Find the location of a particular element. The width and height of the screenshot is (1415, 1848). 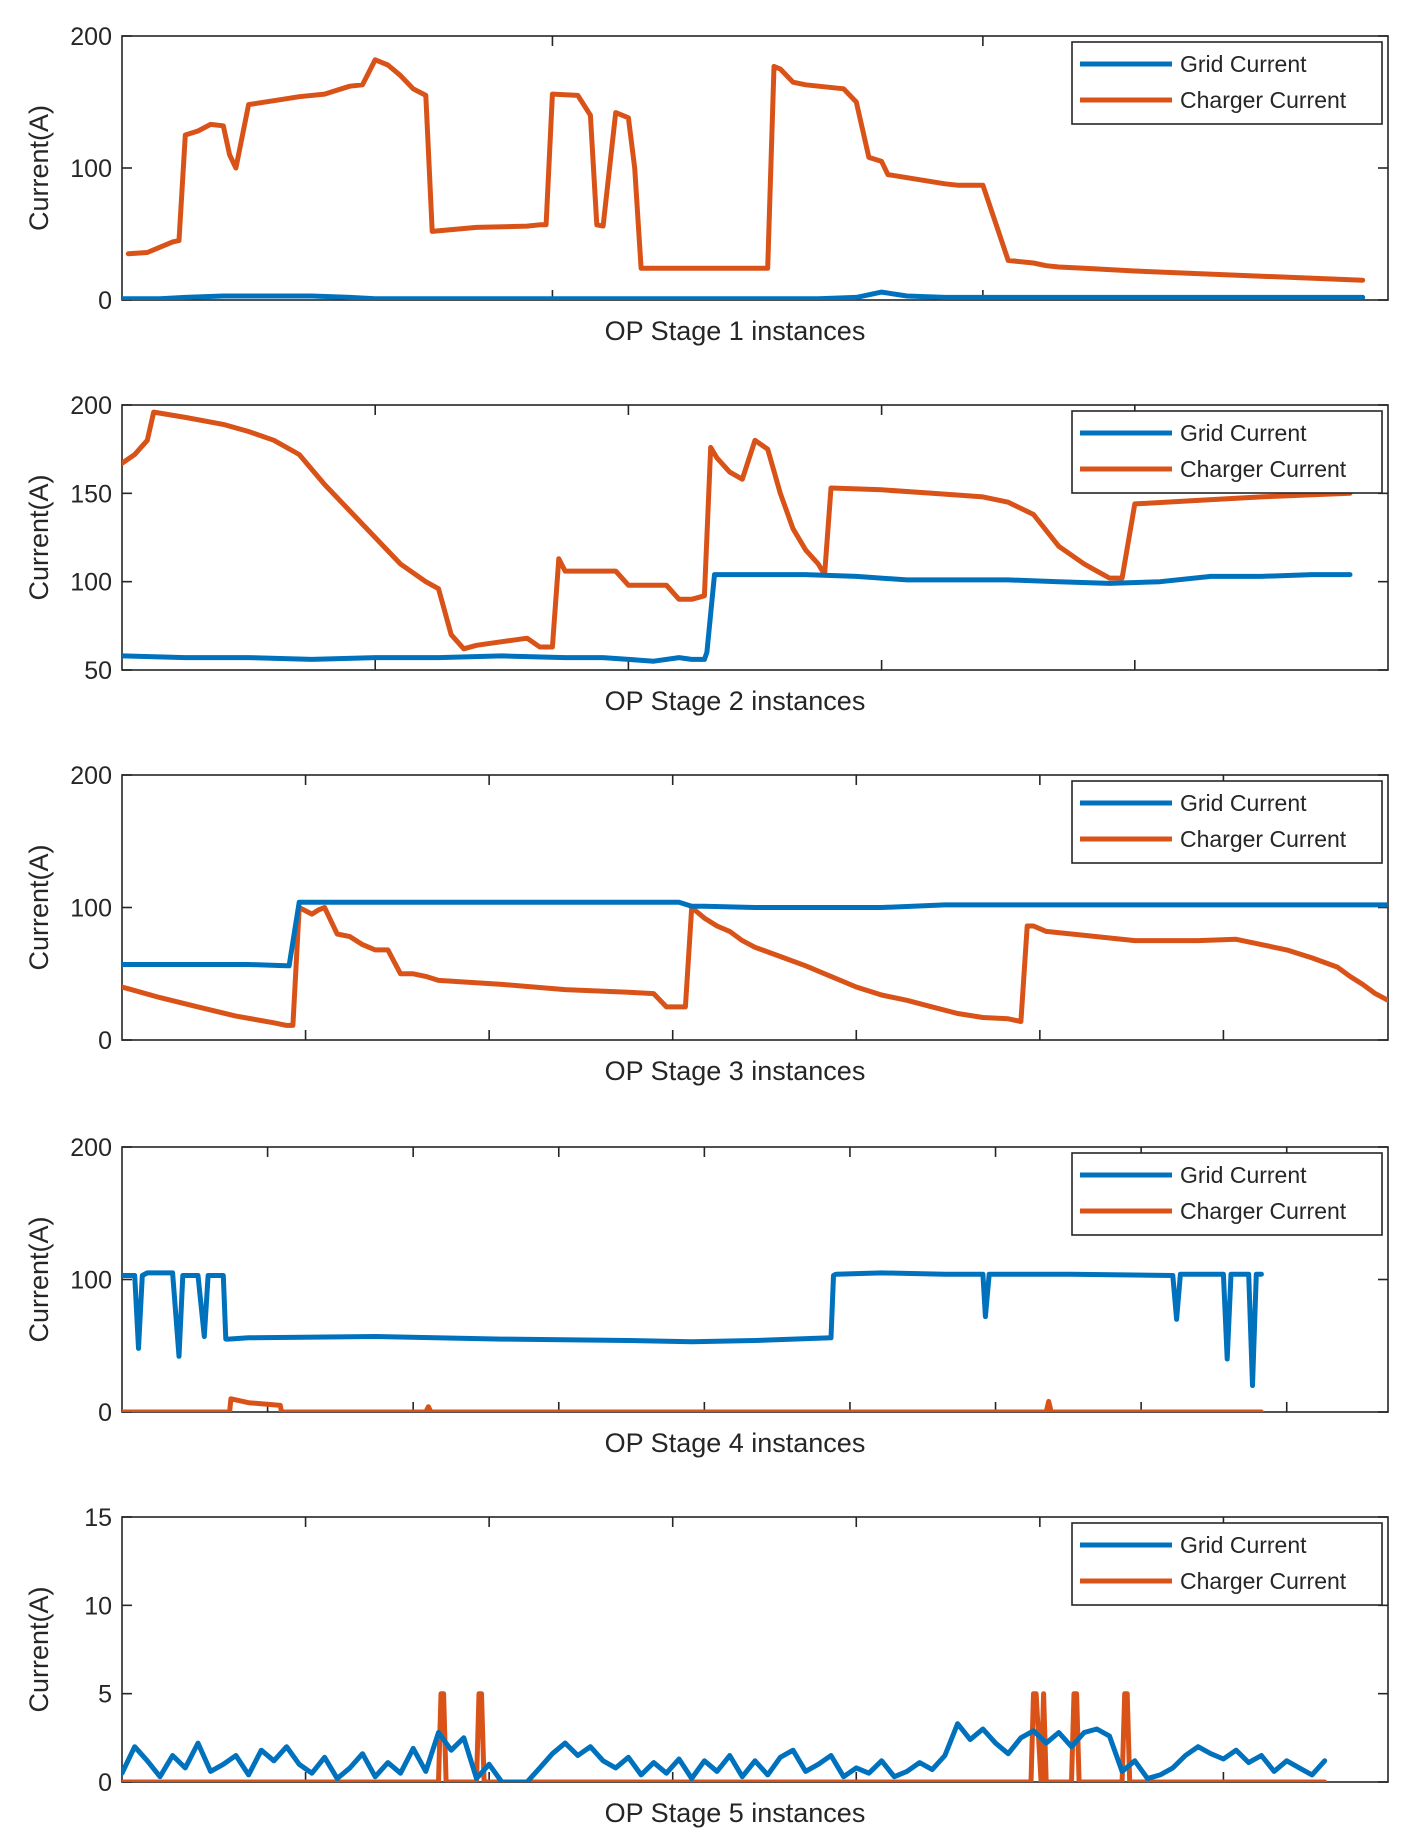

y-tick-label: 150 is located at coordinates (91, 494).